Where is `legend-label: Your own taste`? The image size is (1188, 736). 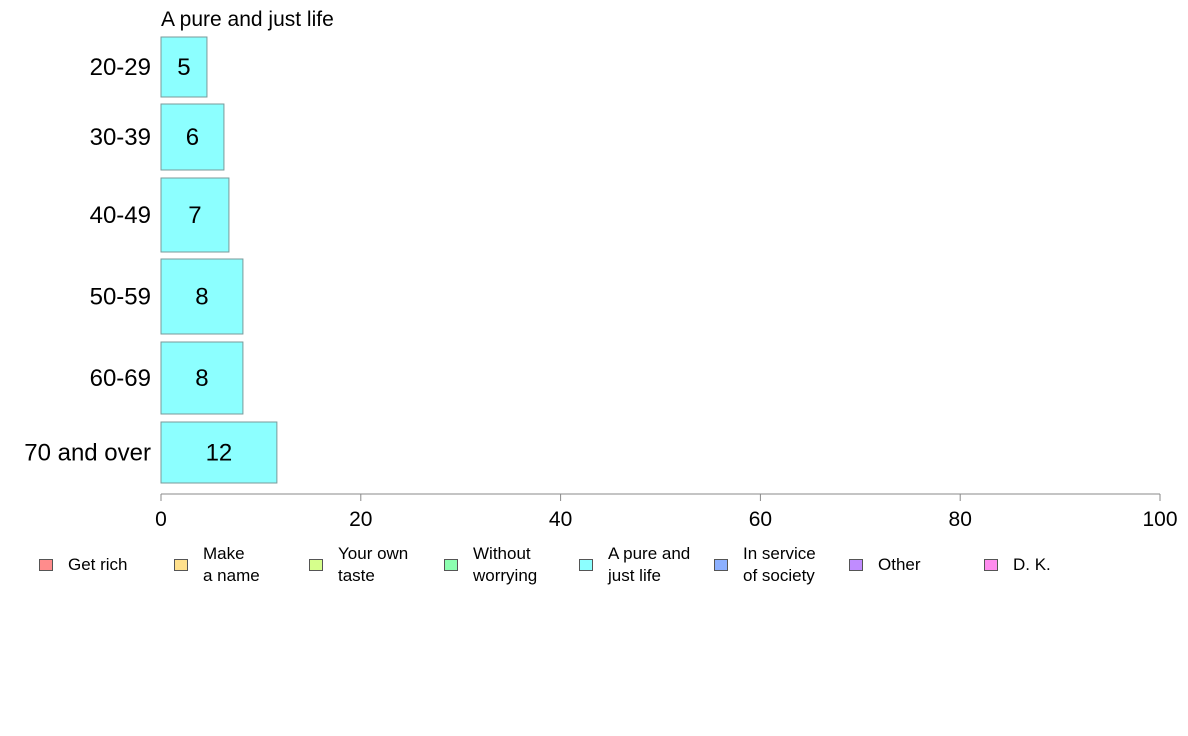
legend-label: Your own taste is located at coordinates (373, 564).